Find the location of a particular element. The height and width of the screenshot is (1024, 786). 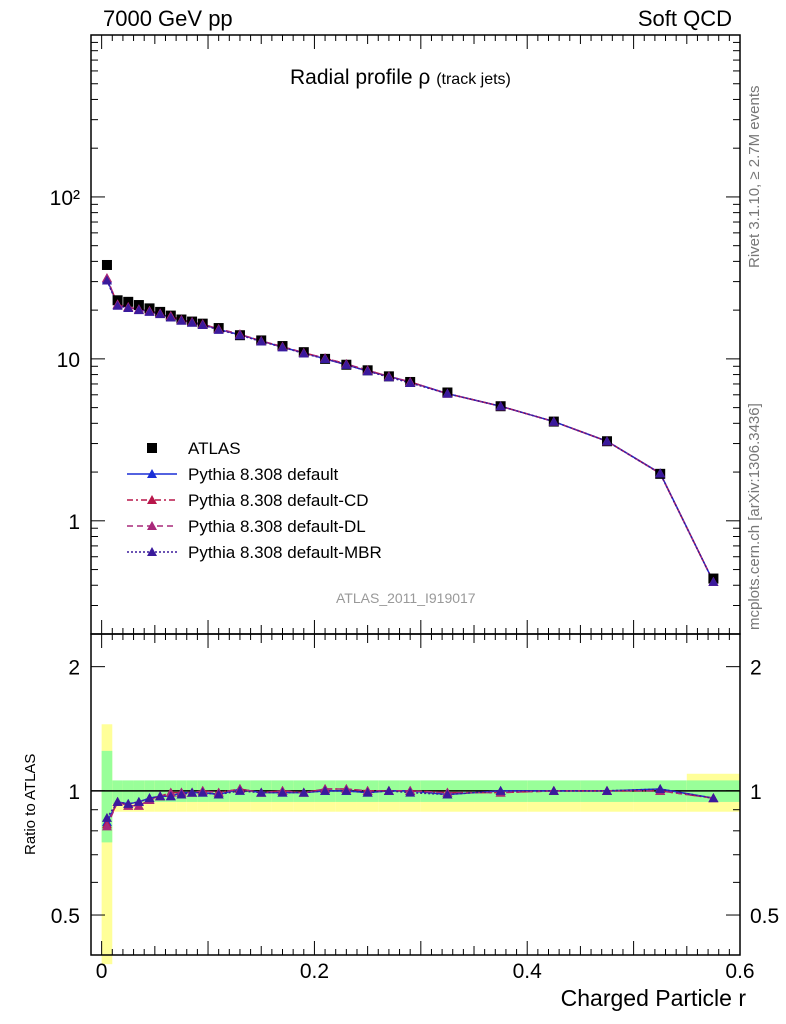

header-energy-label: 7000 GeV pp is located at coordinates (168, 18).